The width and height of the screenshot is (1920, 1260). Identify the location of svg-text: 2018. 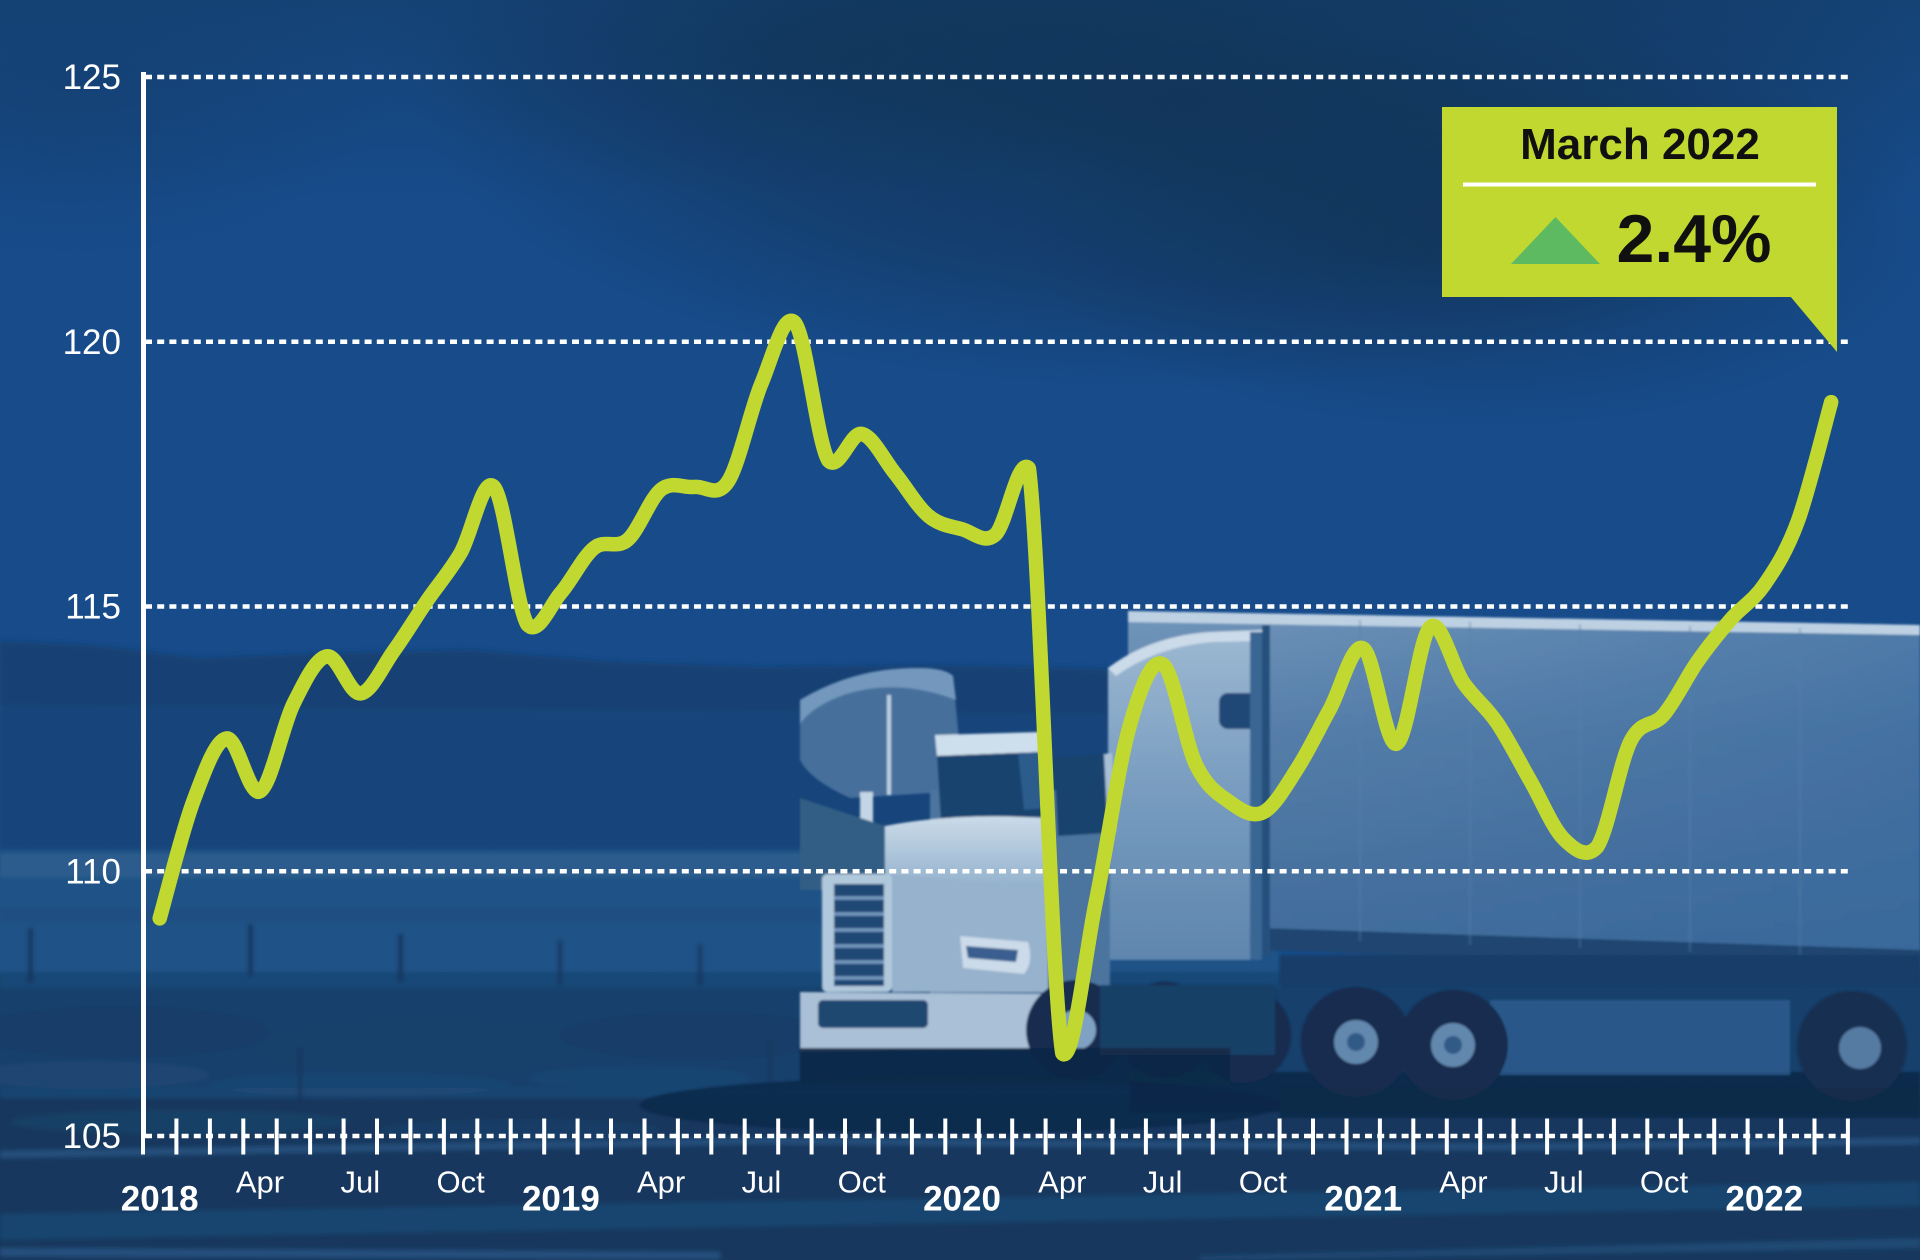
(160, 1199).